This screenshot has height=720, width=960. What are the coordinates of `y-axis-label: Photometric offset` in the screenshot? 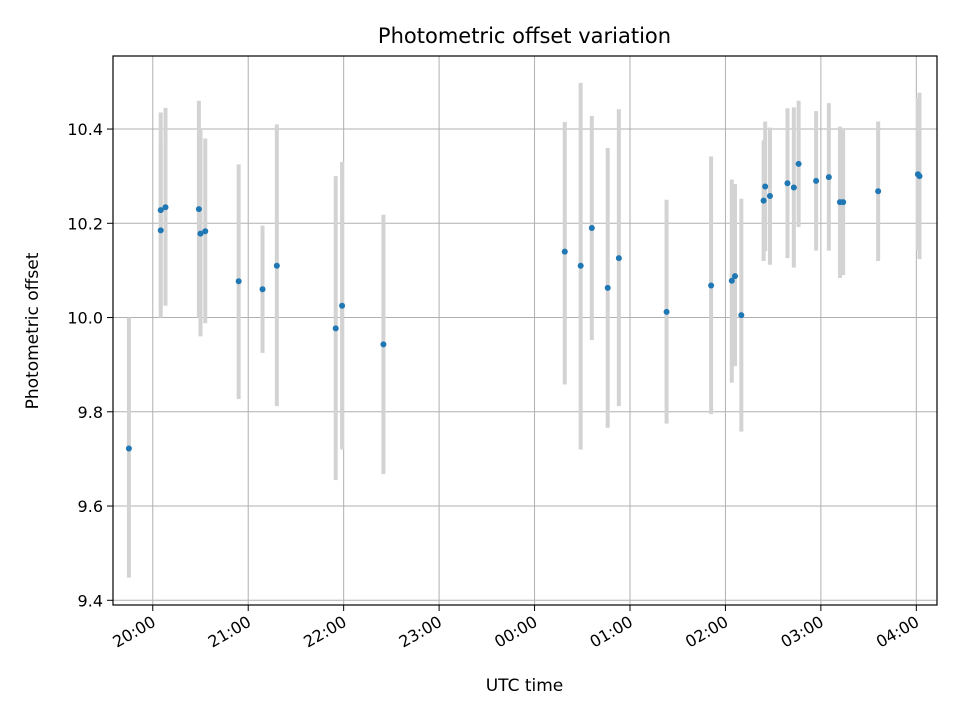 It's located at (33, 330).